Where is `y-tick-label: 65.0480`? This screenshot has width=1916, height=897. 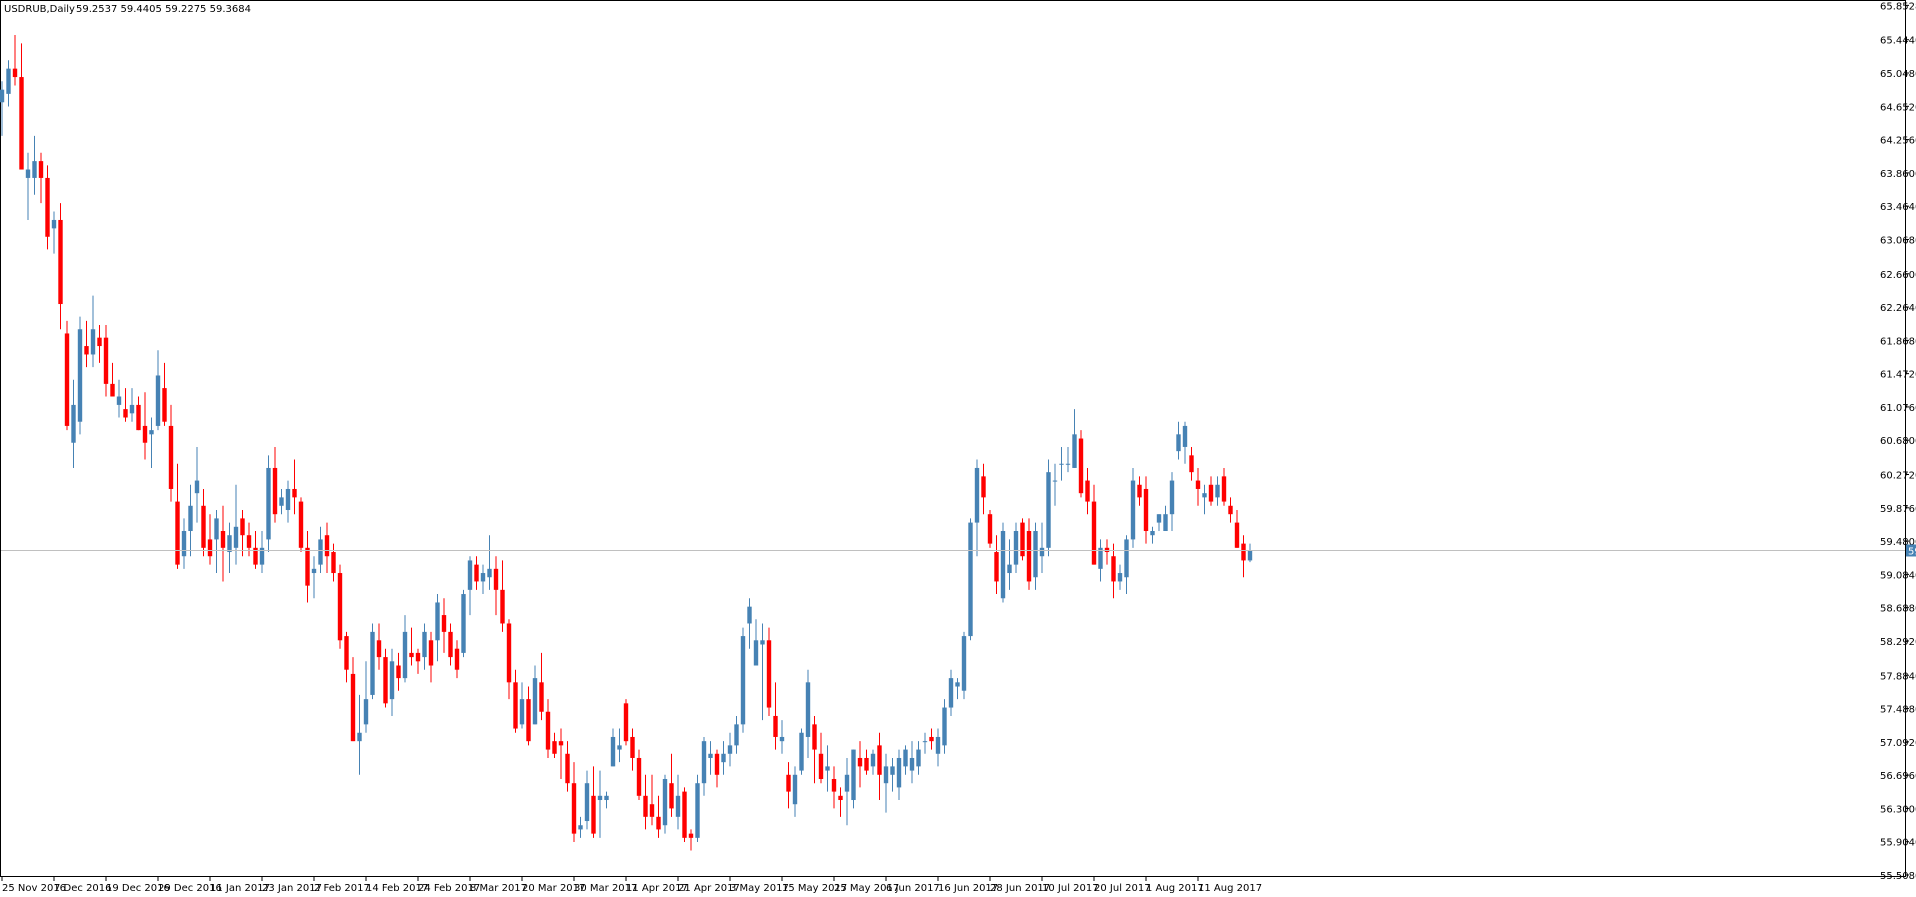
y-tick-label: 65.0480 is located at coordinates (1898, 74).